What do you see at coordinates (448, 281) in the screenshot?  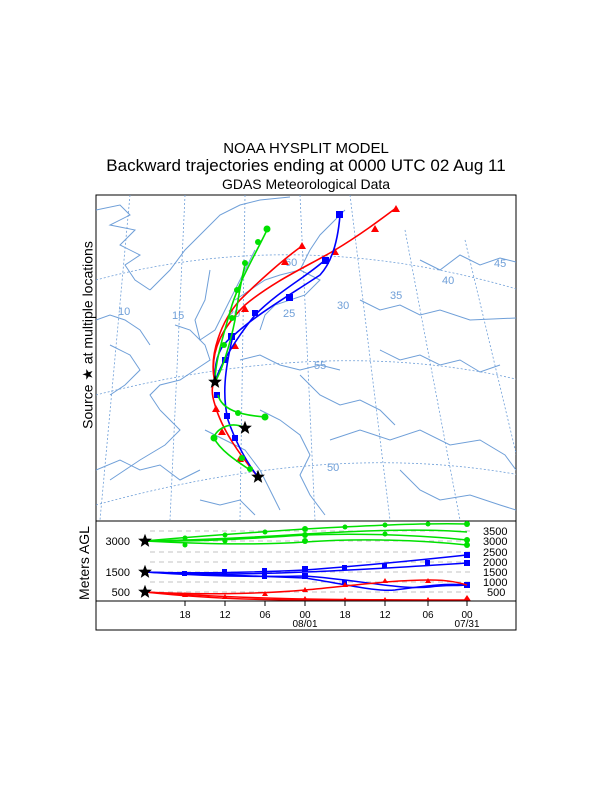 I see `lon-label-40: 40` at bounding box center [448, 281].